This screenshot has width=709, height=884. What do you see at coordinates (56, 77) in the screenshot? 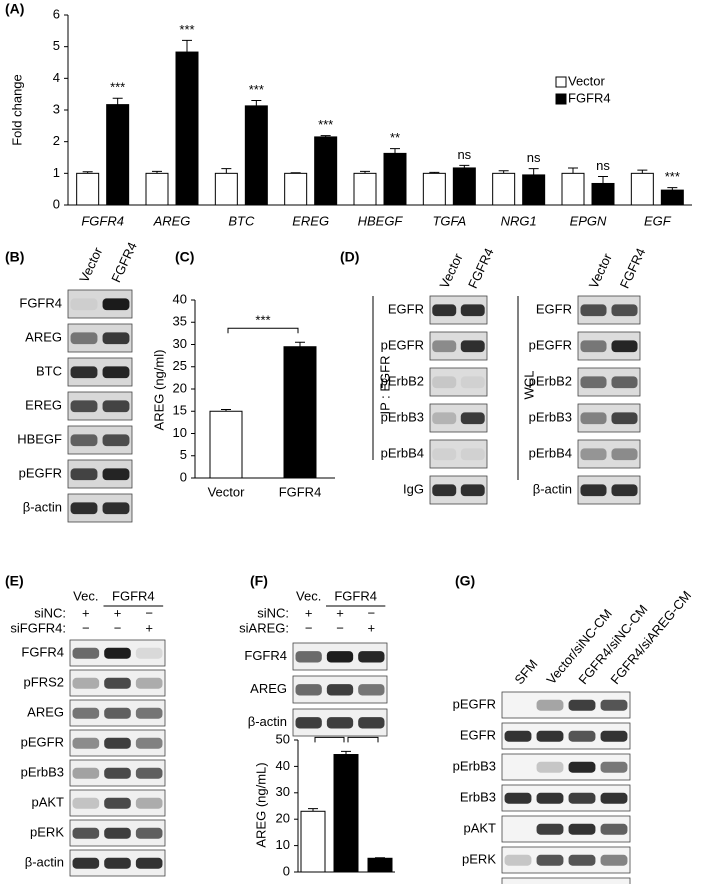
I see `y-tick-label: 4` at bounding box center [56, 77].